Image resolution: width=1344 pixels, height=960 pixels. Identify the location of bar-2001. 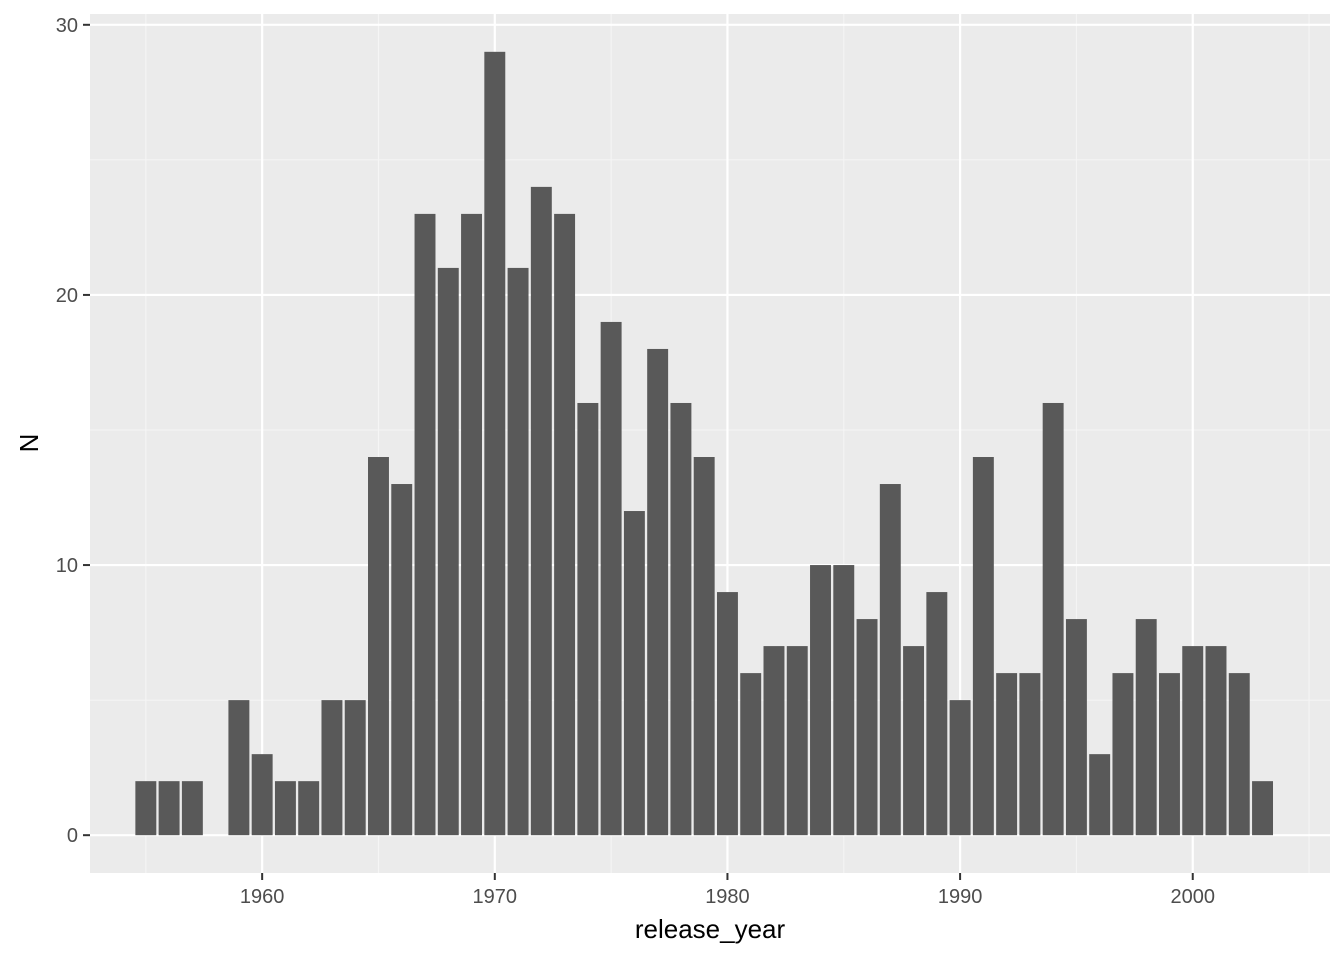
(1216, 741).